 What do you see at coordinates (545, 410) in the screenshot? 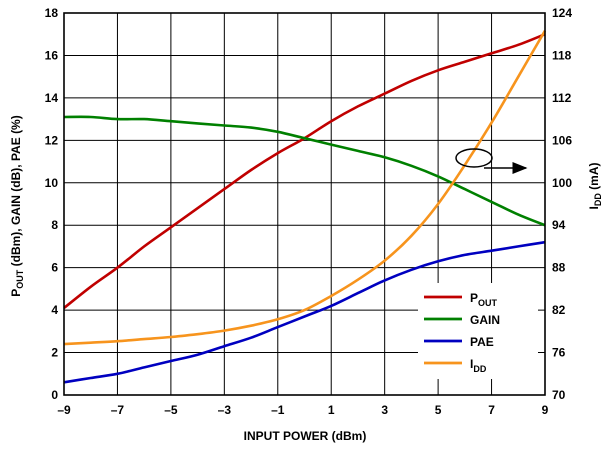
I see `x-tick-label: 9` at bounding box center [545, 410].